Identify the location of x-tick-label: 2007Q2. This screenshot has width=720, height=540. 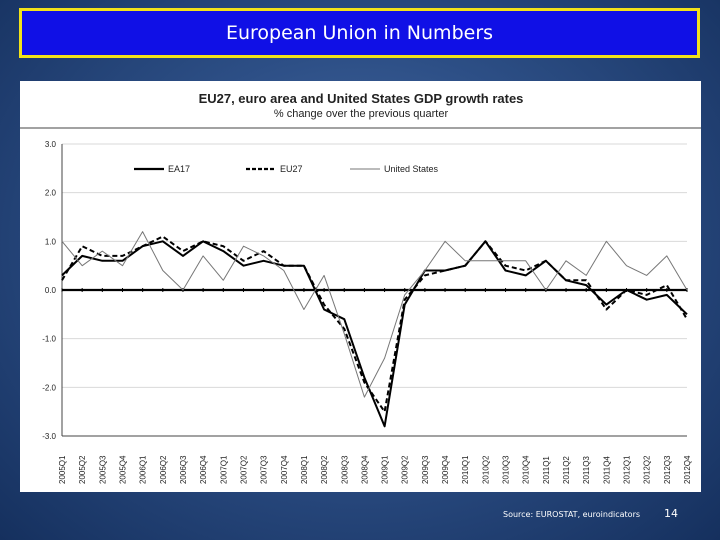
(243, 469).